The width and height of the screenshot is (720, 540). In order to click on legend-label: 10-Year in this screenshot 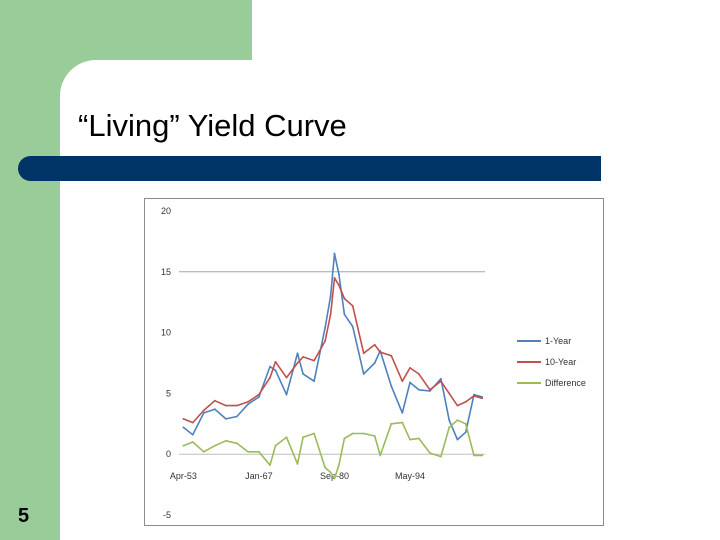, I will do `click(560, 362)`.